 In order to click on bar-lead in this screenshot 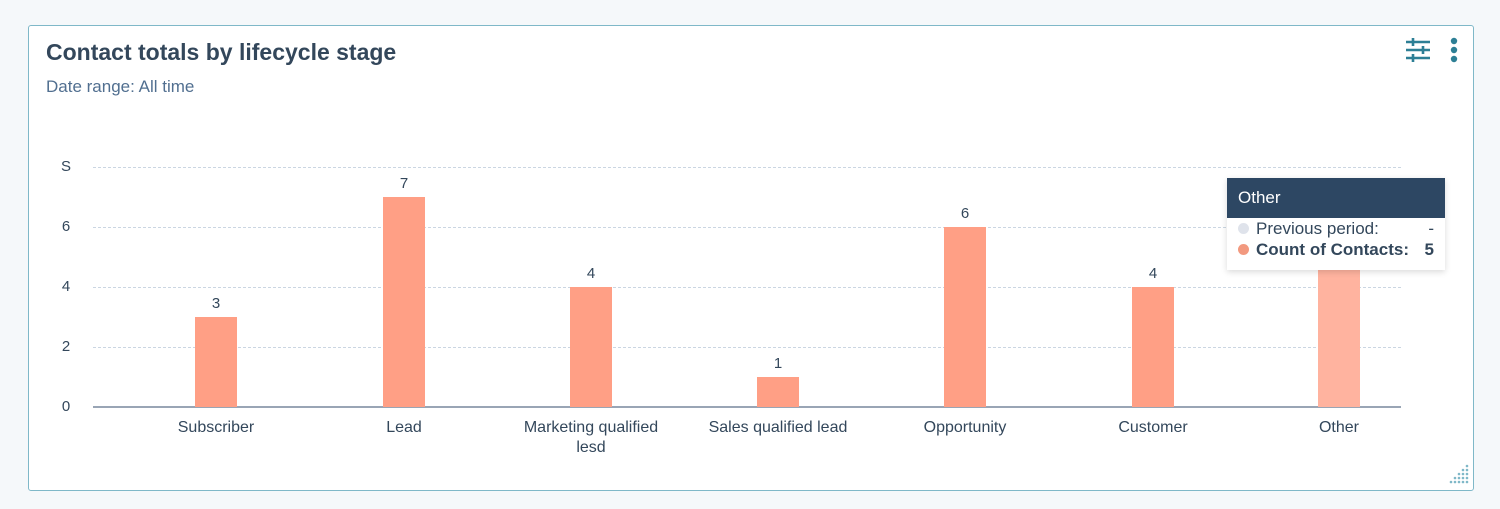, I will do `click(404, 302)`.